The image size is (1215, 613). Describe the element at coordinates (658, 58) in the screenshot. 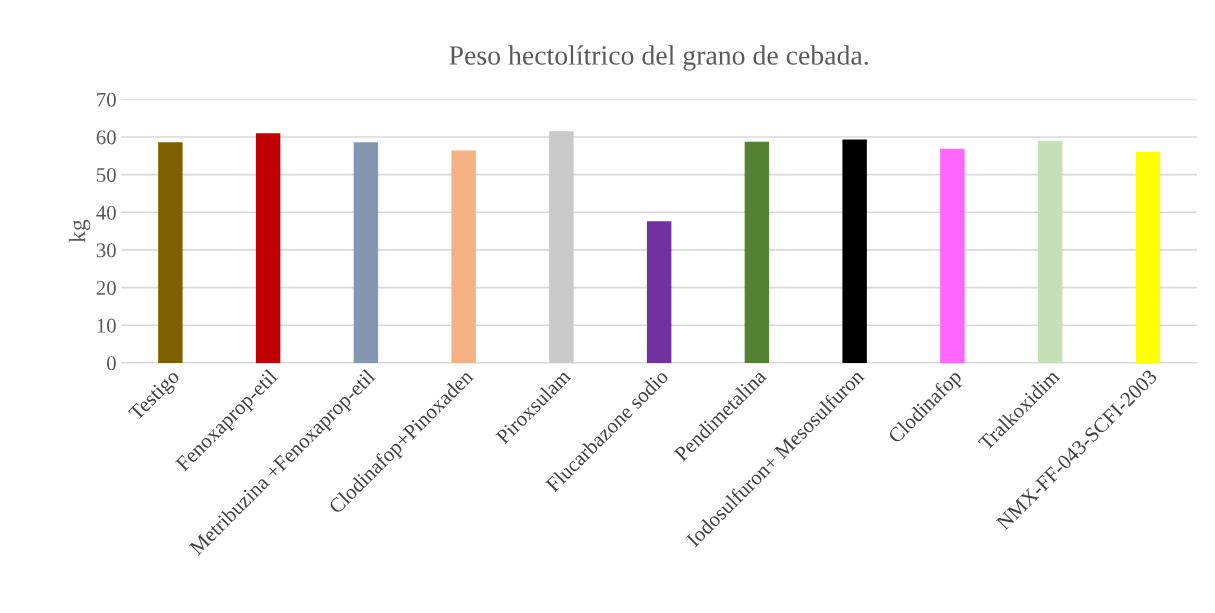

I see `chart-title: Peso hectolítrico del grano de cebada.` at that location.